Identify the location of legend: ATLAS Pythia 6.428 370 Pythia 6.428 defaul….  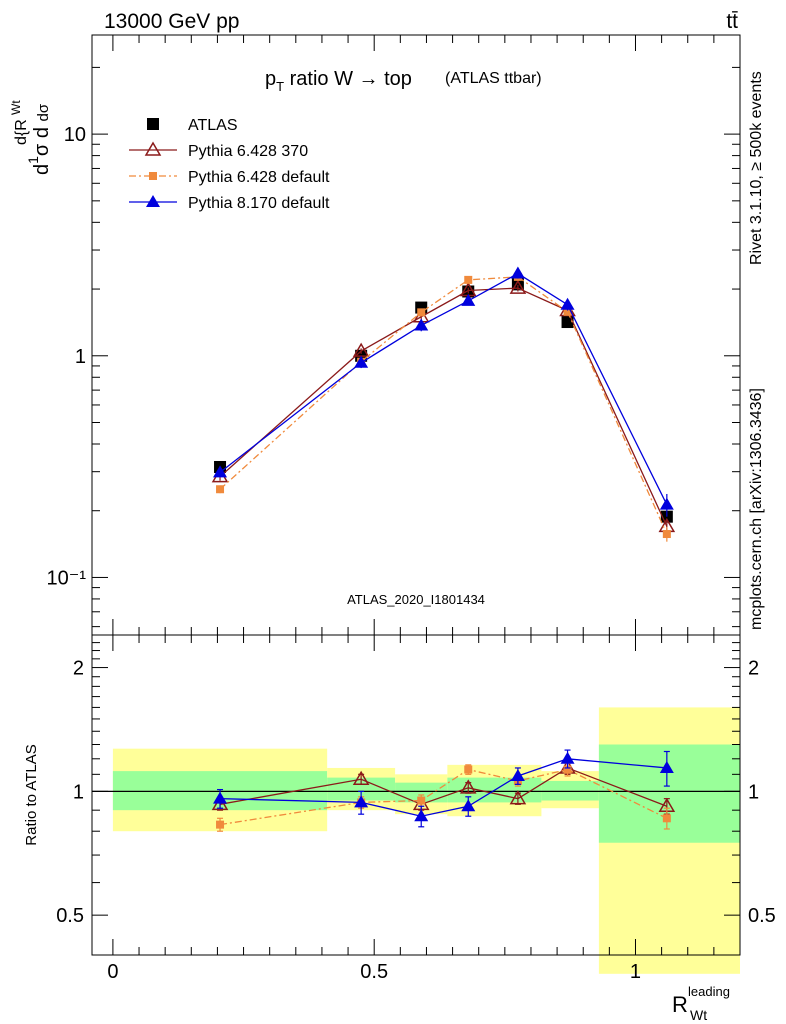
(229, 164).